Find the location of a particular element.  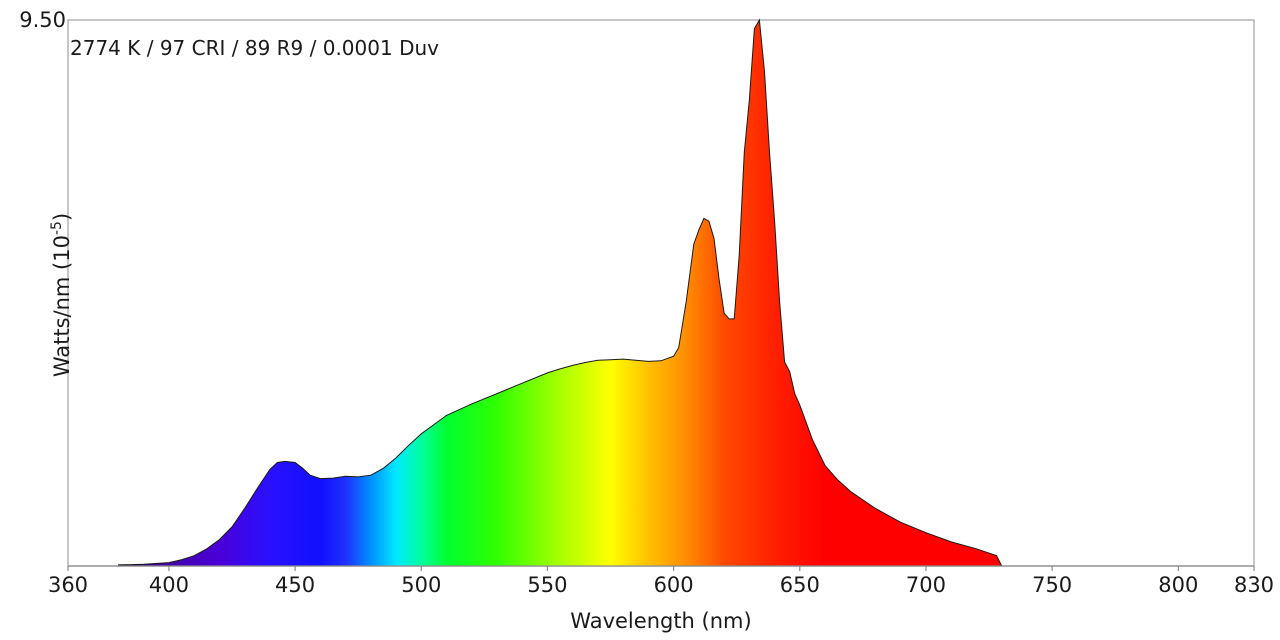

x-tick-label: 500 is located at coordinates (421, 585).